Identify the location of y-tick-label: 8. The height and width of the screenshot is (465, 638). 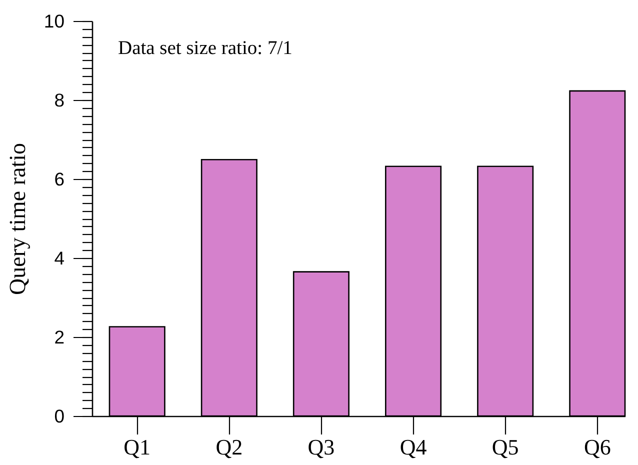
(59, 100).